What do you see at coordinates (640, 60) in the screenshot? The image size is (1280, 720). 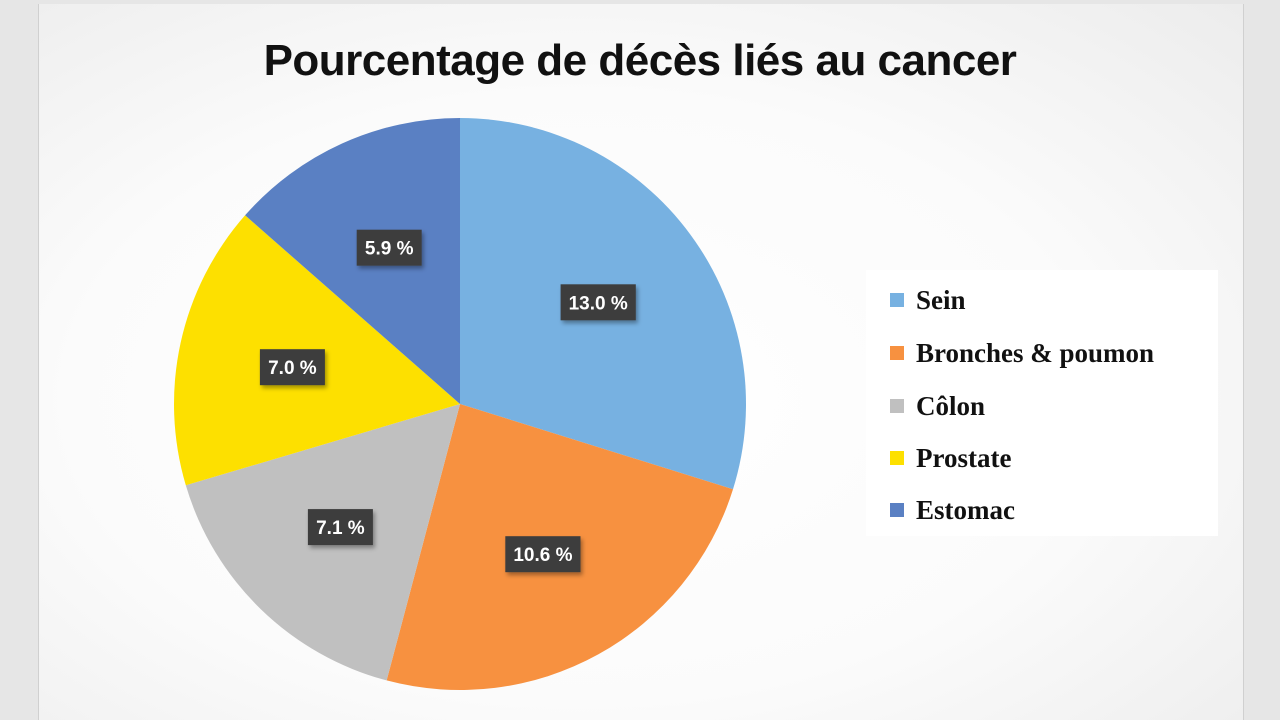 I see `chart-title: Pourcentage de décès liés au cancer` at bounding box center [640, 60].